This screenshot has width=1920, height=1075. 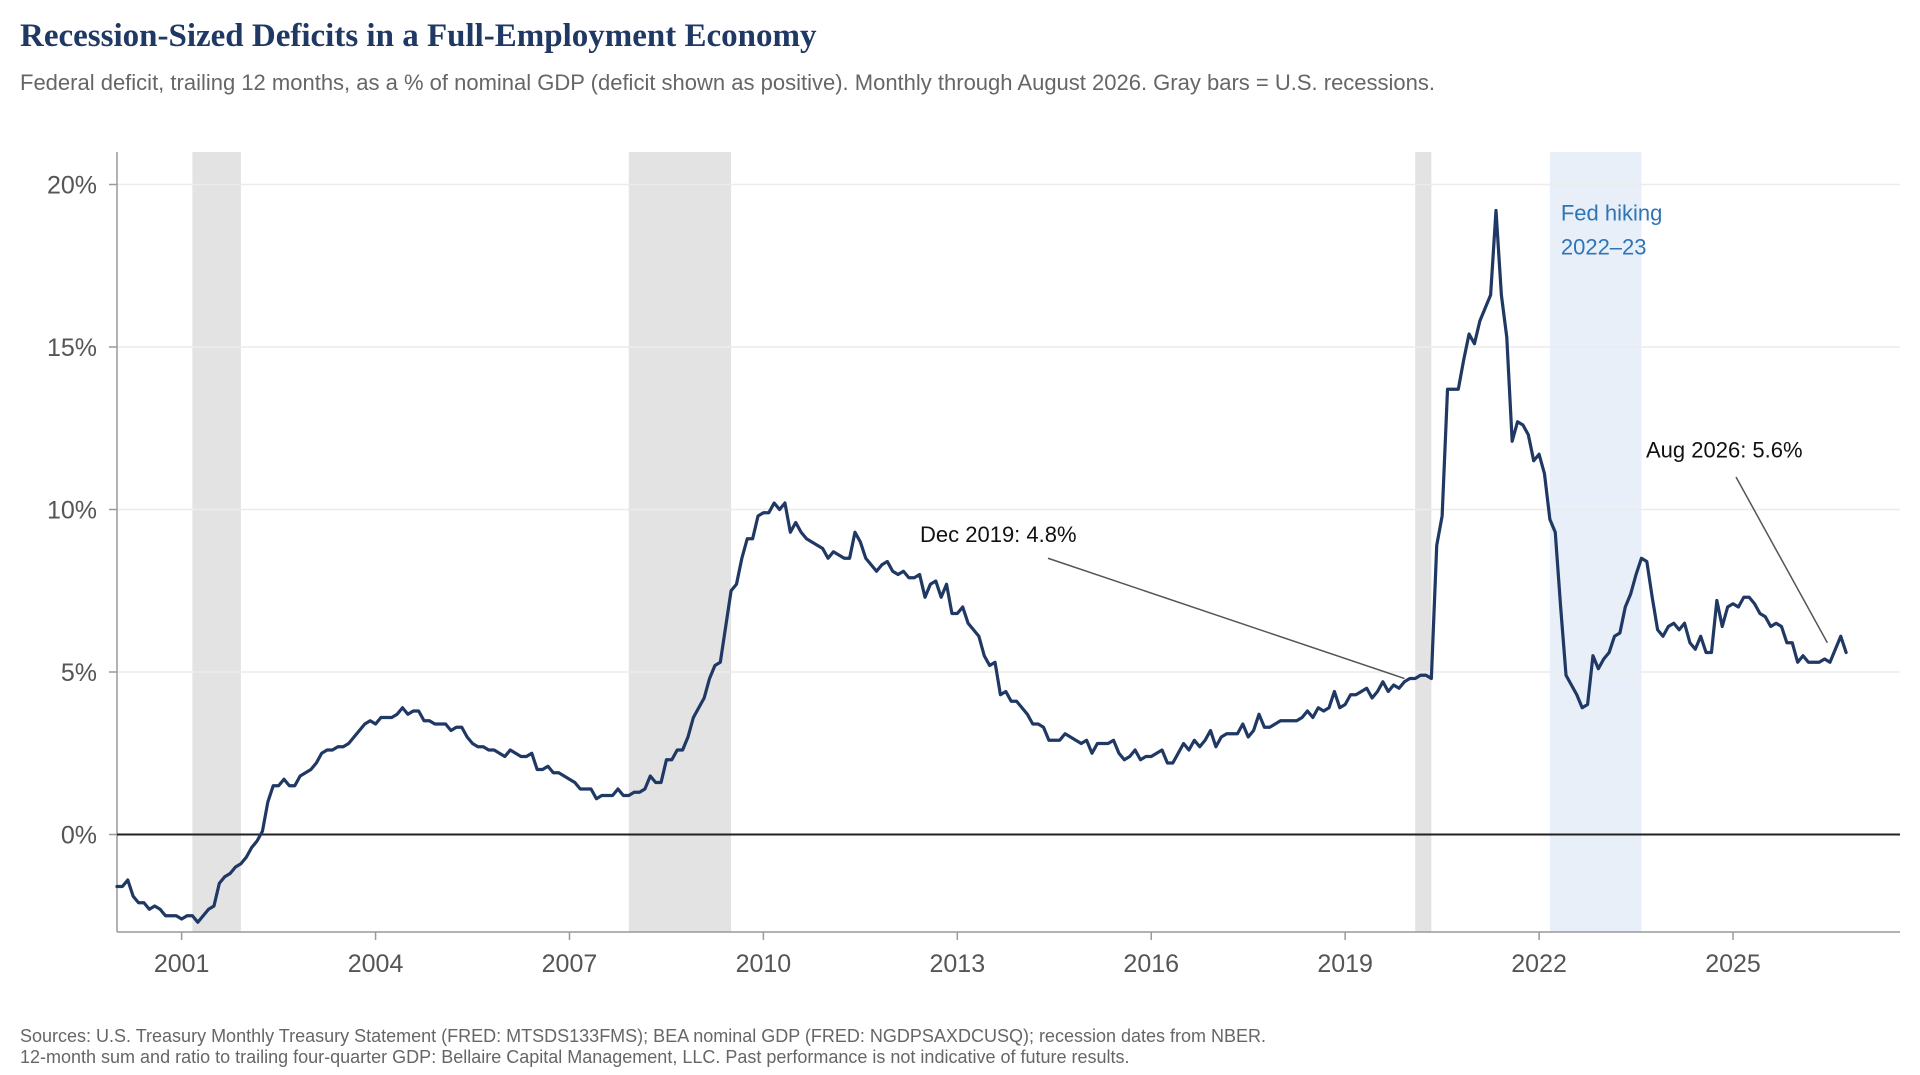 I want to click on x-tick-label-2025: 2025, so click(x=1733, y=964).